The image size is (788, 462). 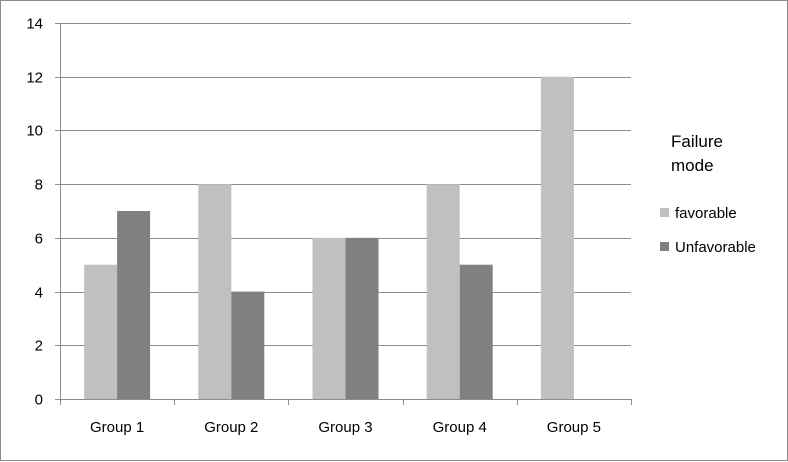 What do you see at coordinates (39, 346) in the screenshot?
I see `y-tick-label-2: 2` at bounding box center [39, 346].